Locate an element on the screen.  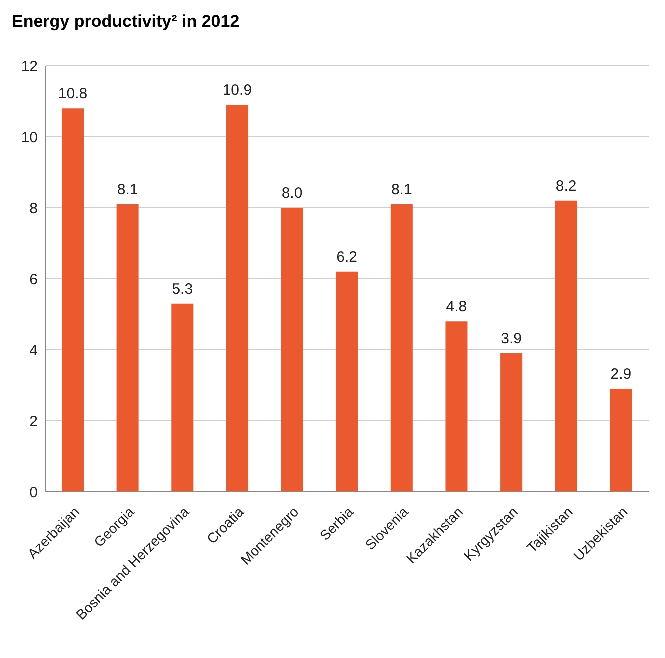
data-label: 10.8 is located at coordinates (73, 94).